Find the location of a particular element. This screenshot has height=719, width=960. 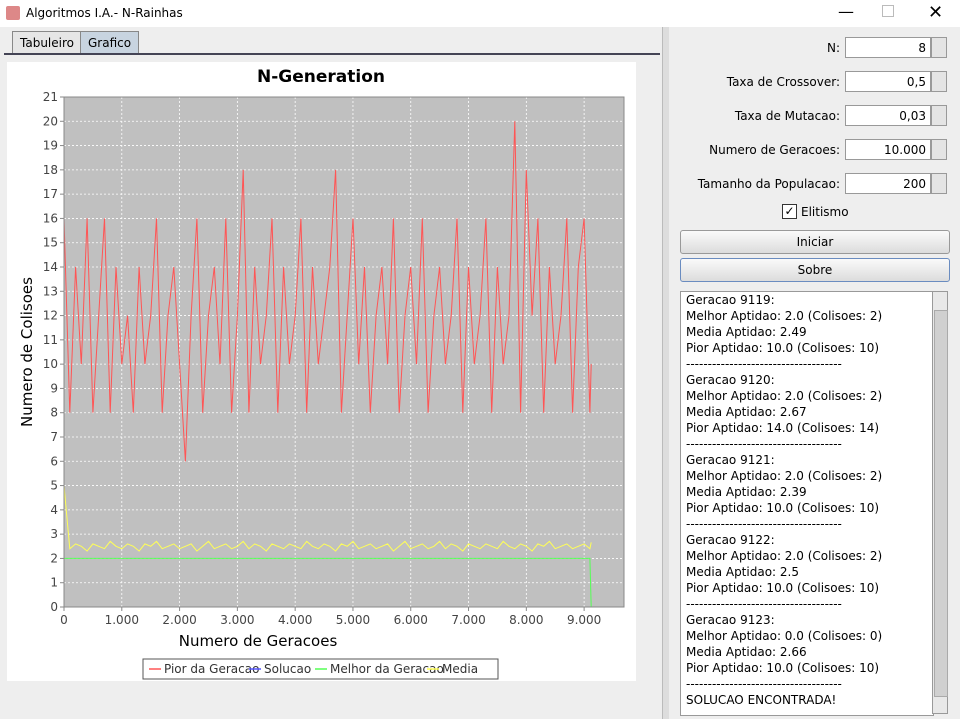

log-line: Media Aptidao: 2.66 is located at coordinates (746, 652).